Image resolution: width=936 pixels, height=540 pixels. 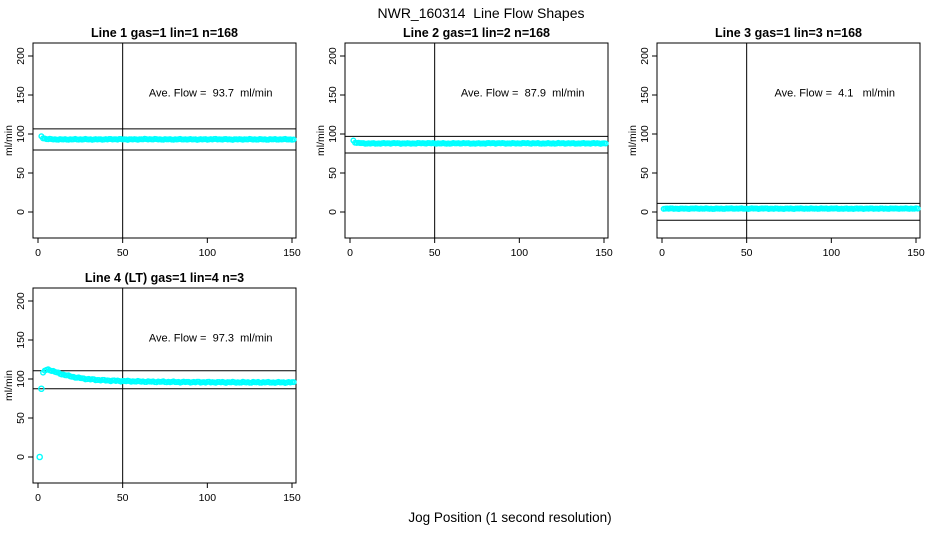 I want to click on subplot-title: Line 1 gas=1 lin=1 n=168, so click(x=164, y=33).